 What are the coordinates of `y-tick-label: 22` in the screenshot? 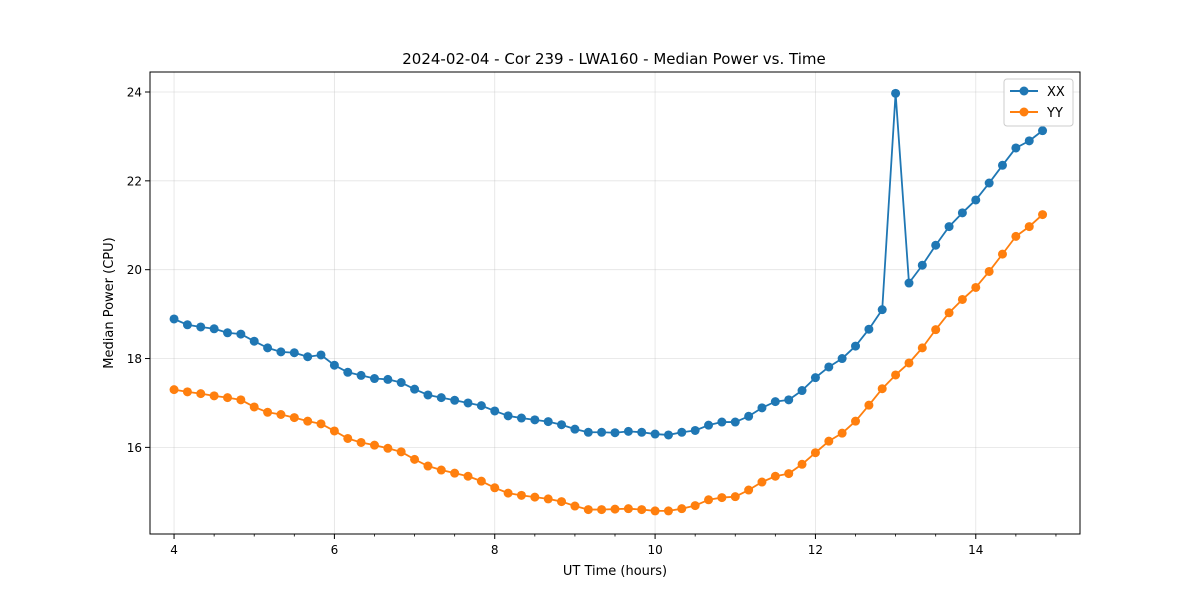 It's located at (134, 181).